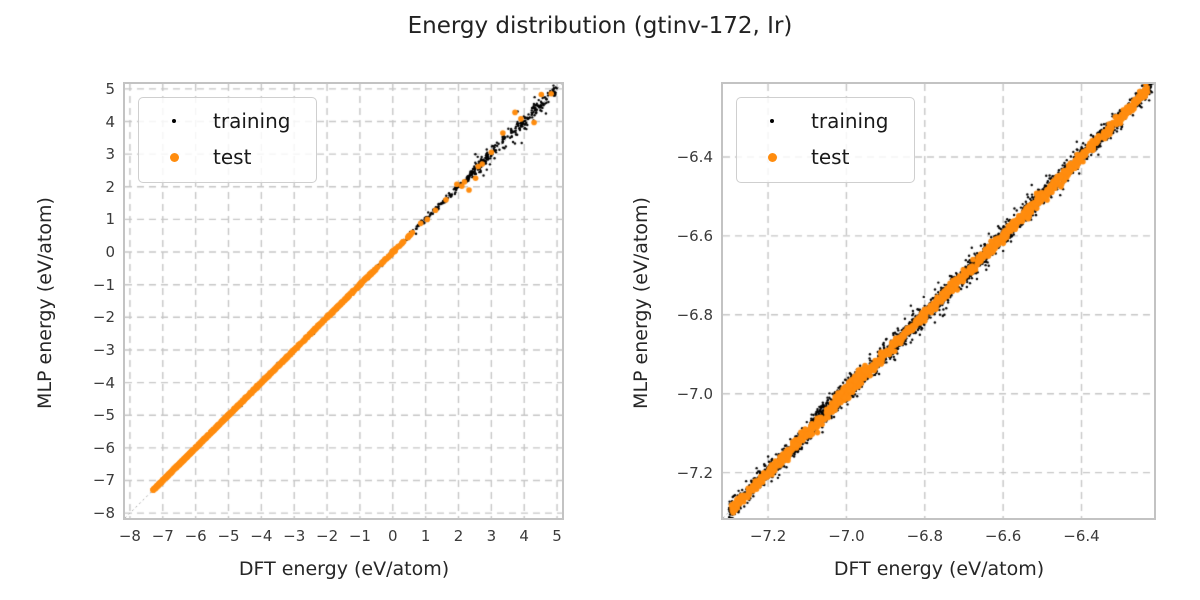 This screenshot has height=600, width=1200. What do you see at coordinates (103, 349) in the screenshot?
I see `y-tick-label: −3` at bounding box center [103, 349].